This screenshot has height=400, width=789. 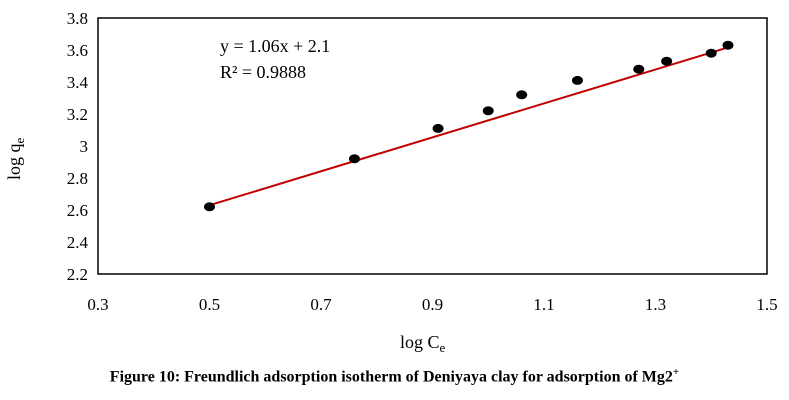 I want to click on x-tick-label: 0.9, so click(x=432, y=304).